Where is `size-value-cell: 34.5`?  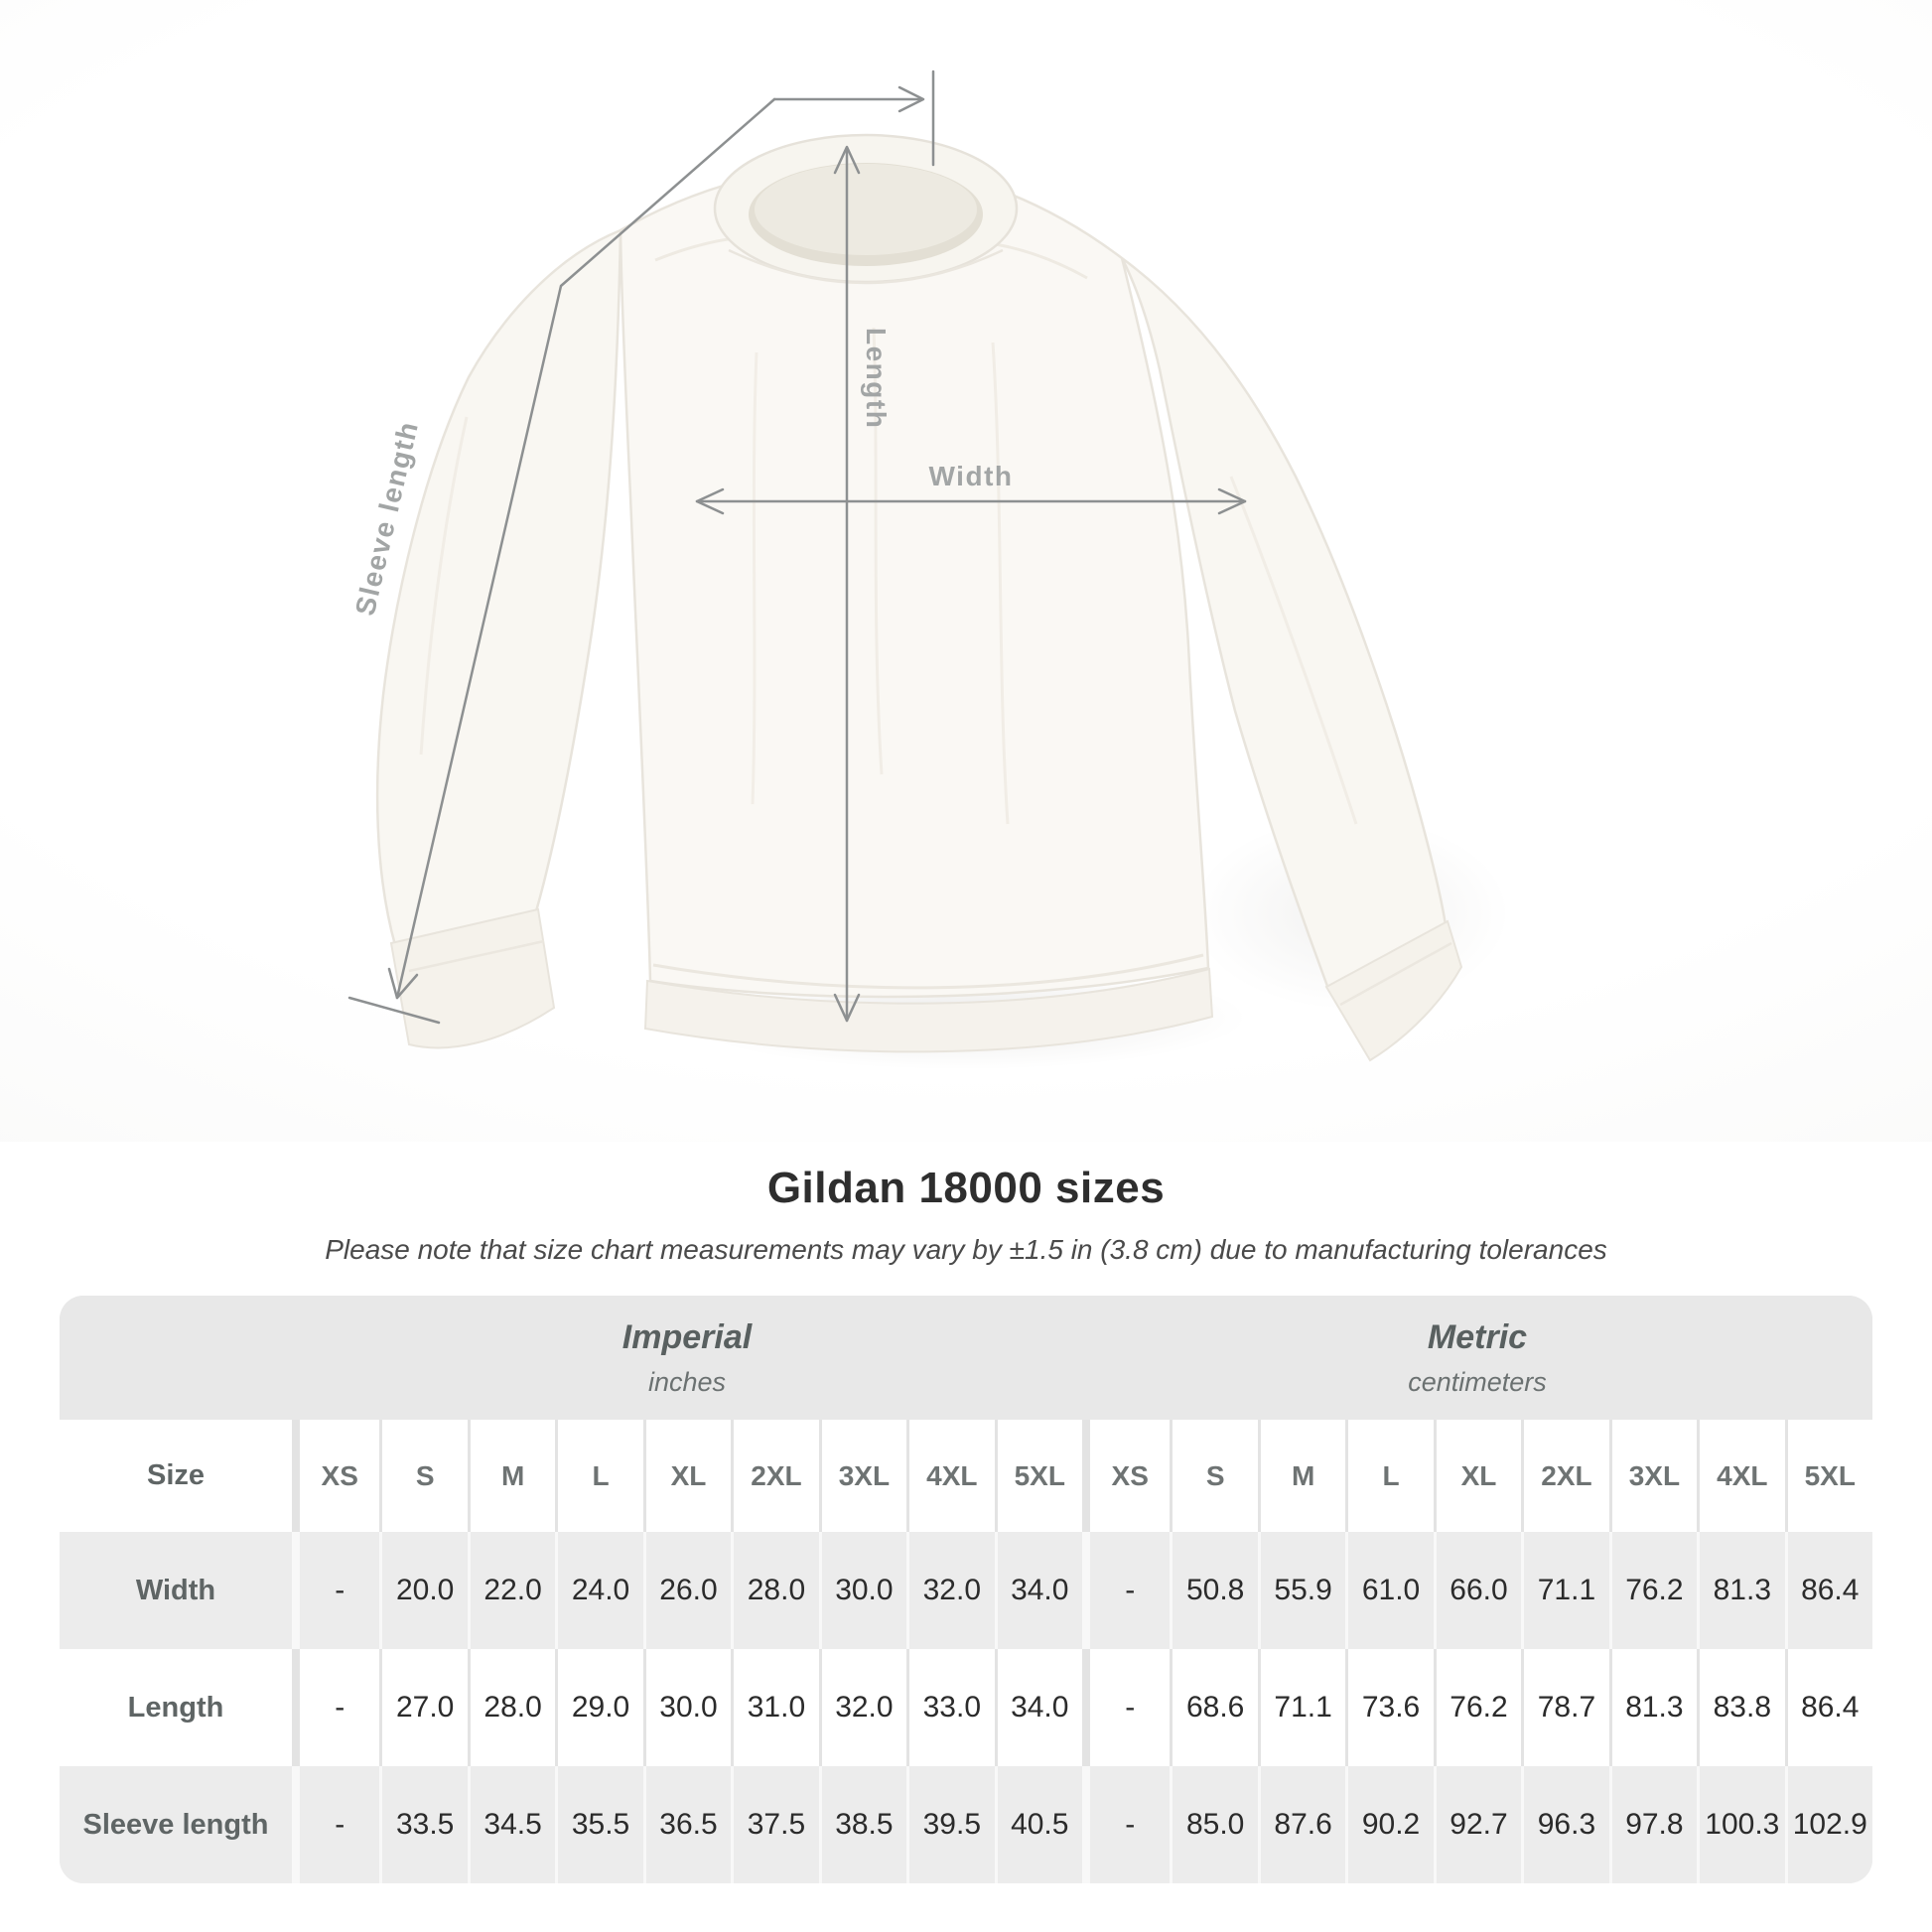
size-value-cell: 34.5 is located at coordinates (512, 1825).